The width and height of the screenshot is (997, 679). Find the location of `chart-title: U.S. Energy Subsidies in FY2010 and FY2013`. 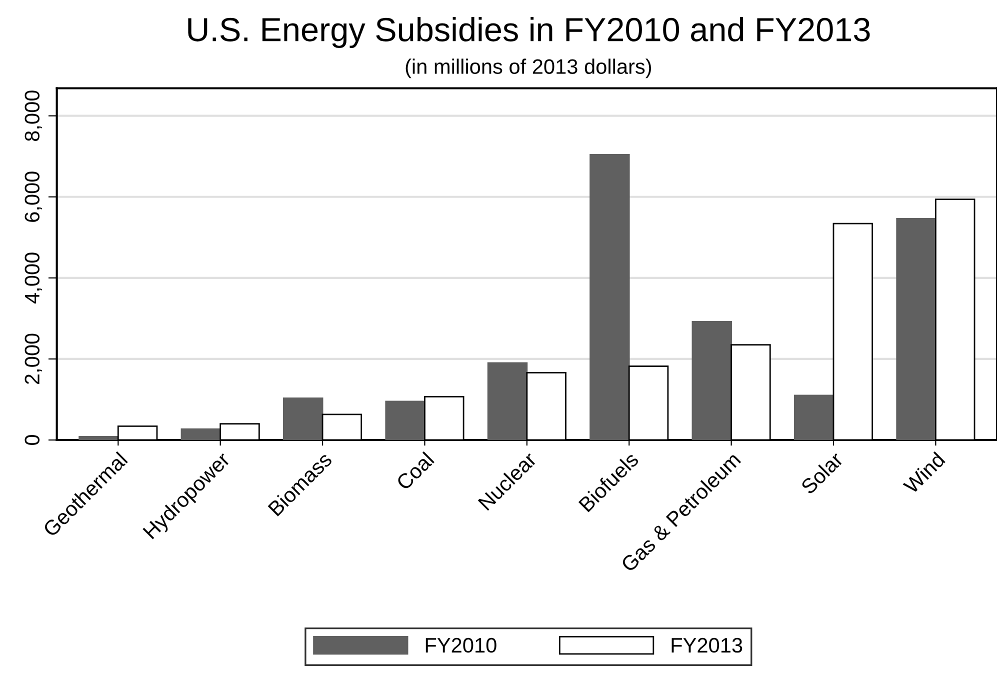

chart-title: U.S. Energy Subsidies in FY2010 and FY2013 is located at coordinates (529, 32).